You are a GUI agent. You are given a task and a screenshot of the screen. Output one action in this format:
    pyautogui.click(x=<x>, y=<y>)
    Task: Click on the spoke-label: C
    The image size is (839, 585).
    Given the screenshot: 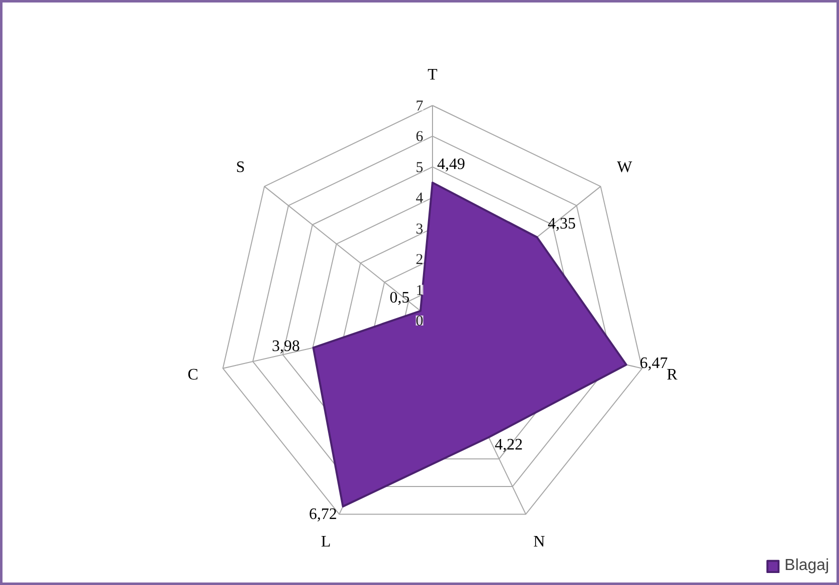 What is the action you would take?
    pyautogui.click(x=193, y=375)
    